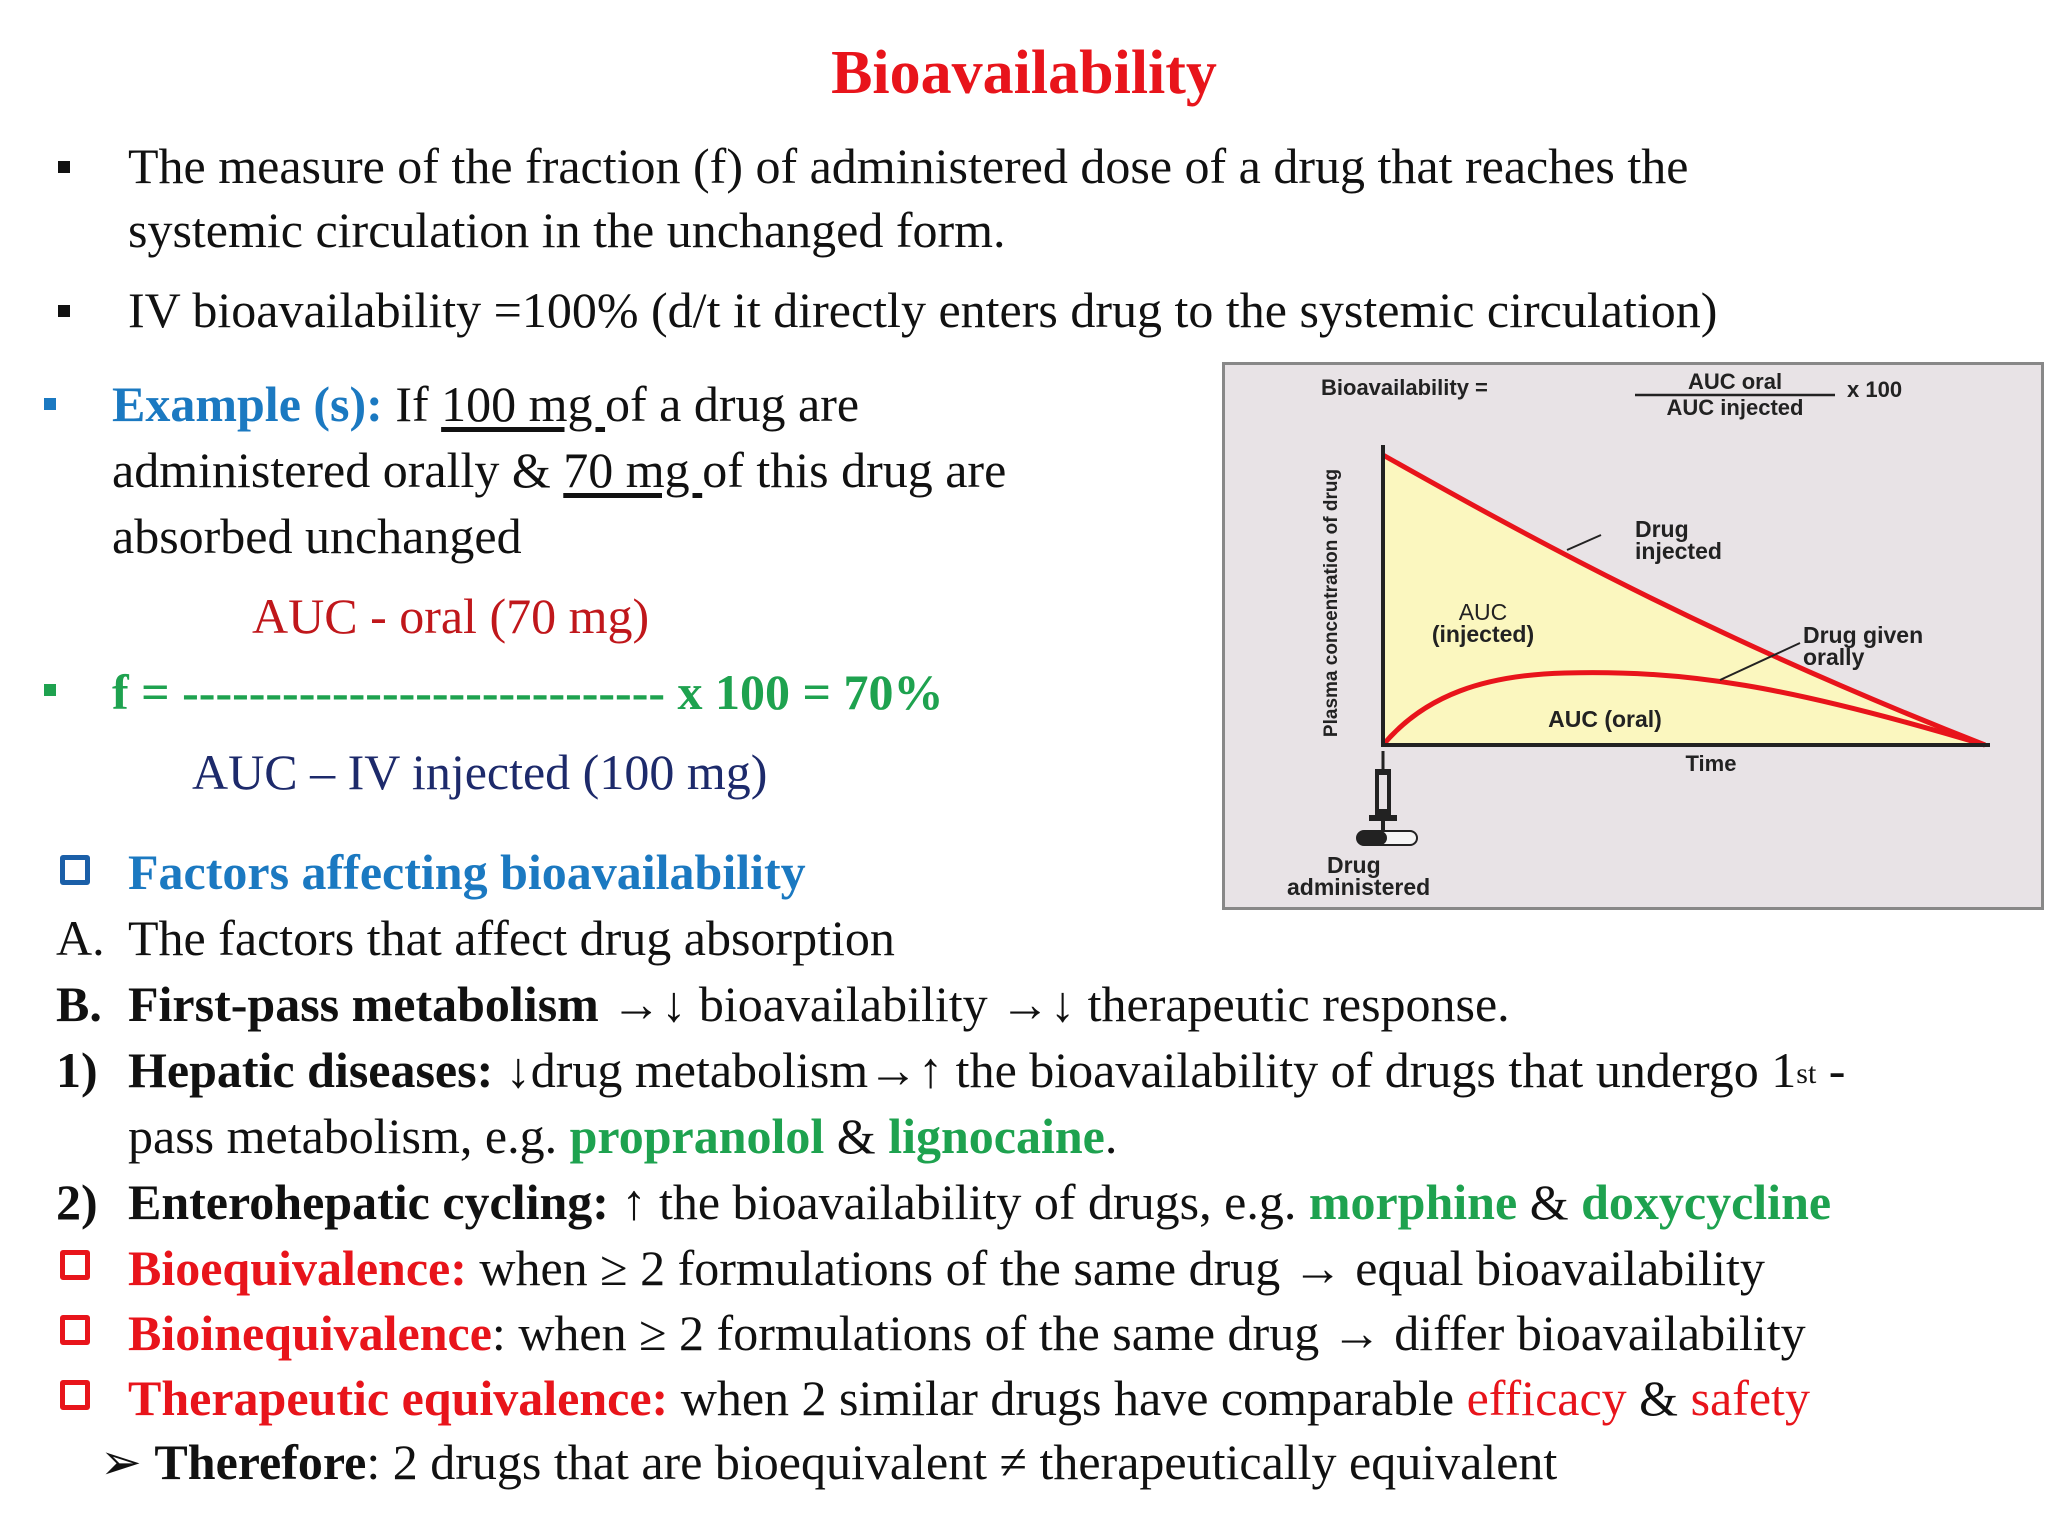 This screenshot has width=2048, height=1536. What do you see at coordinates (633, 470) in the screenshot?
I see `dose-70mg: 70 mg` at bounding box center [633, 470].